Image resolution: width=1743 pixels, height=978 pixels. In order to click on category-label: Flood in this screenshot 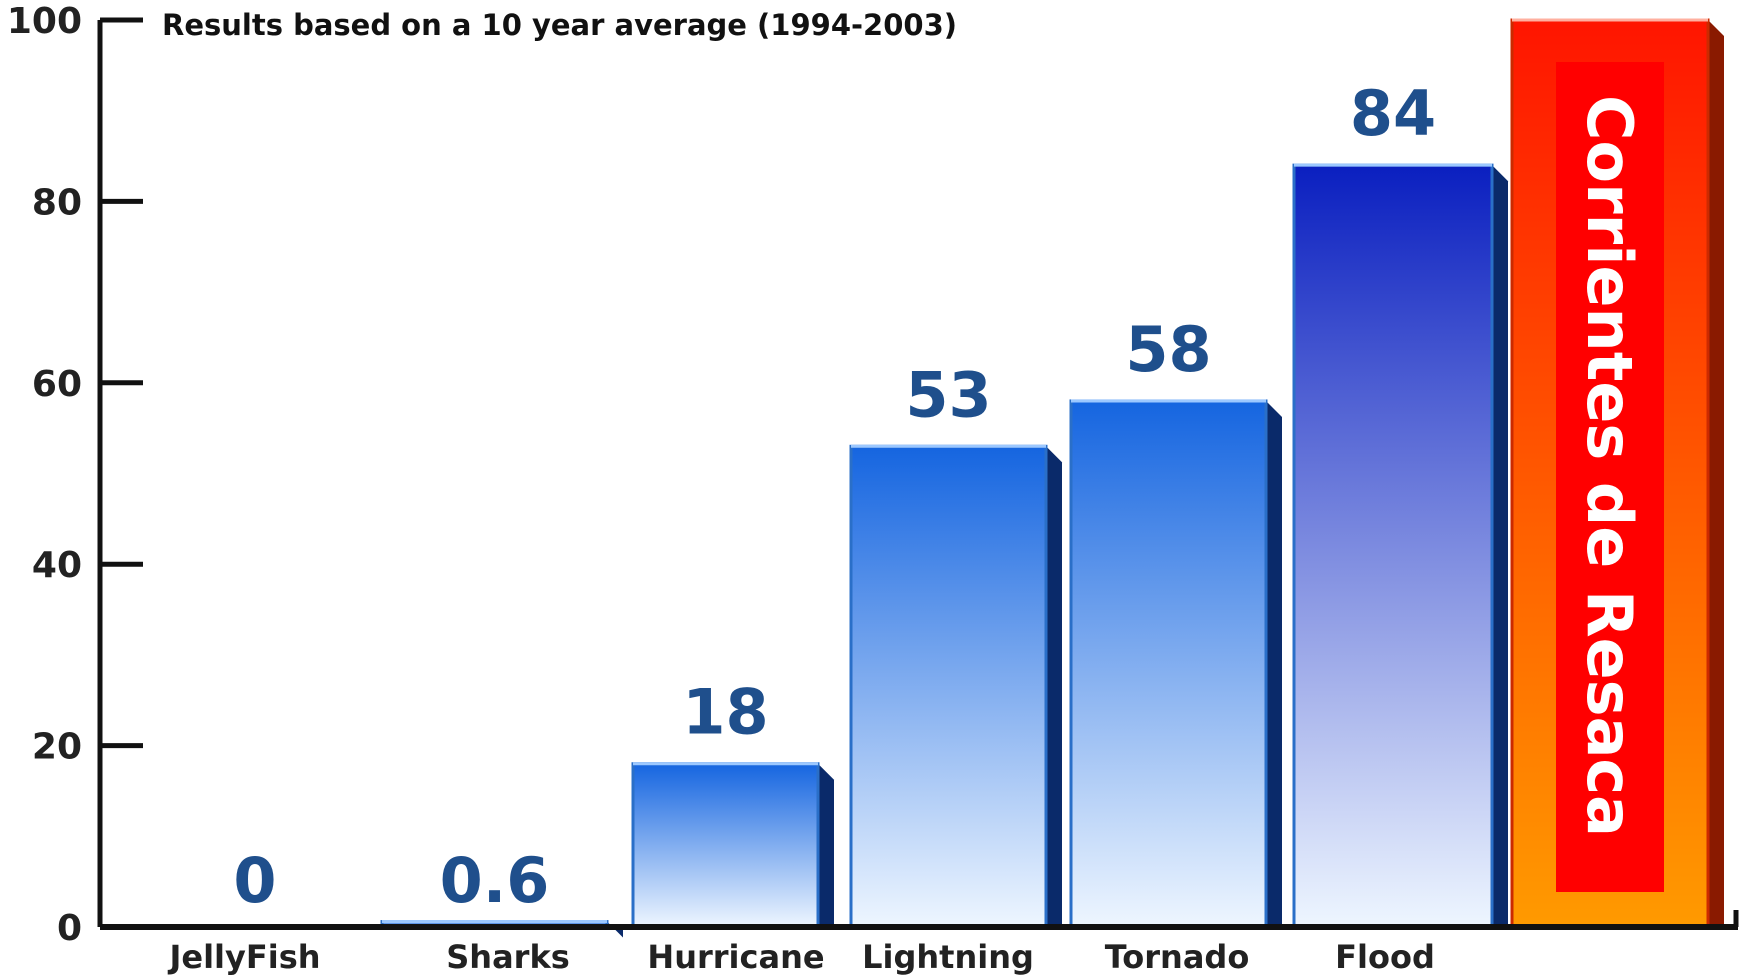, I will do `click(1385, 957)`.